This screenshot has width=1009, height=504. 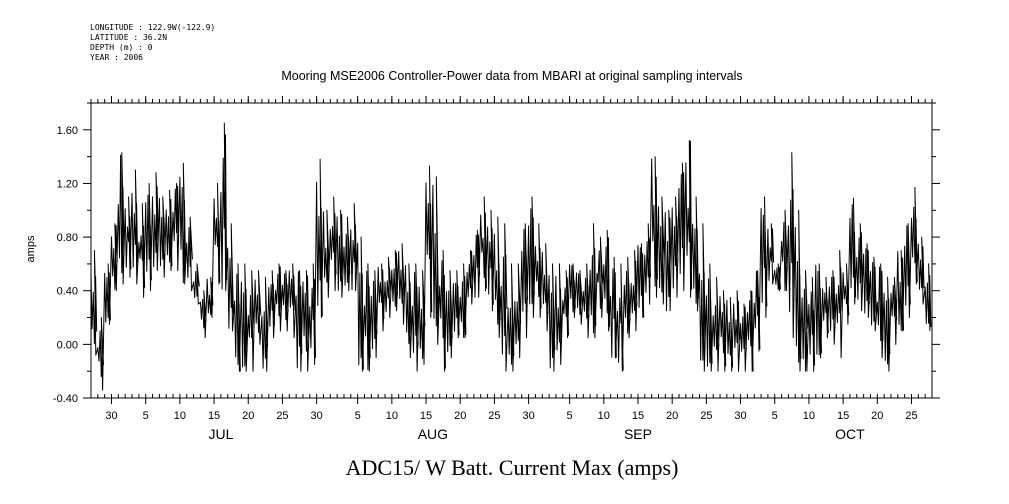 I want to click on y-tick-label: 1.60, so click(x=67, y=131).